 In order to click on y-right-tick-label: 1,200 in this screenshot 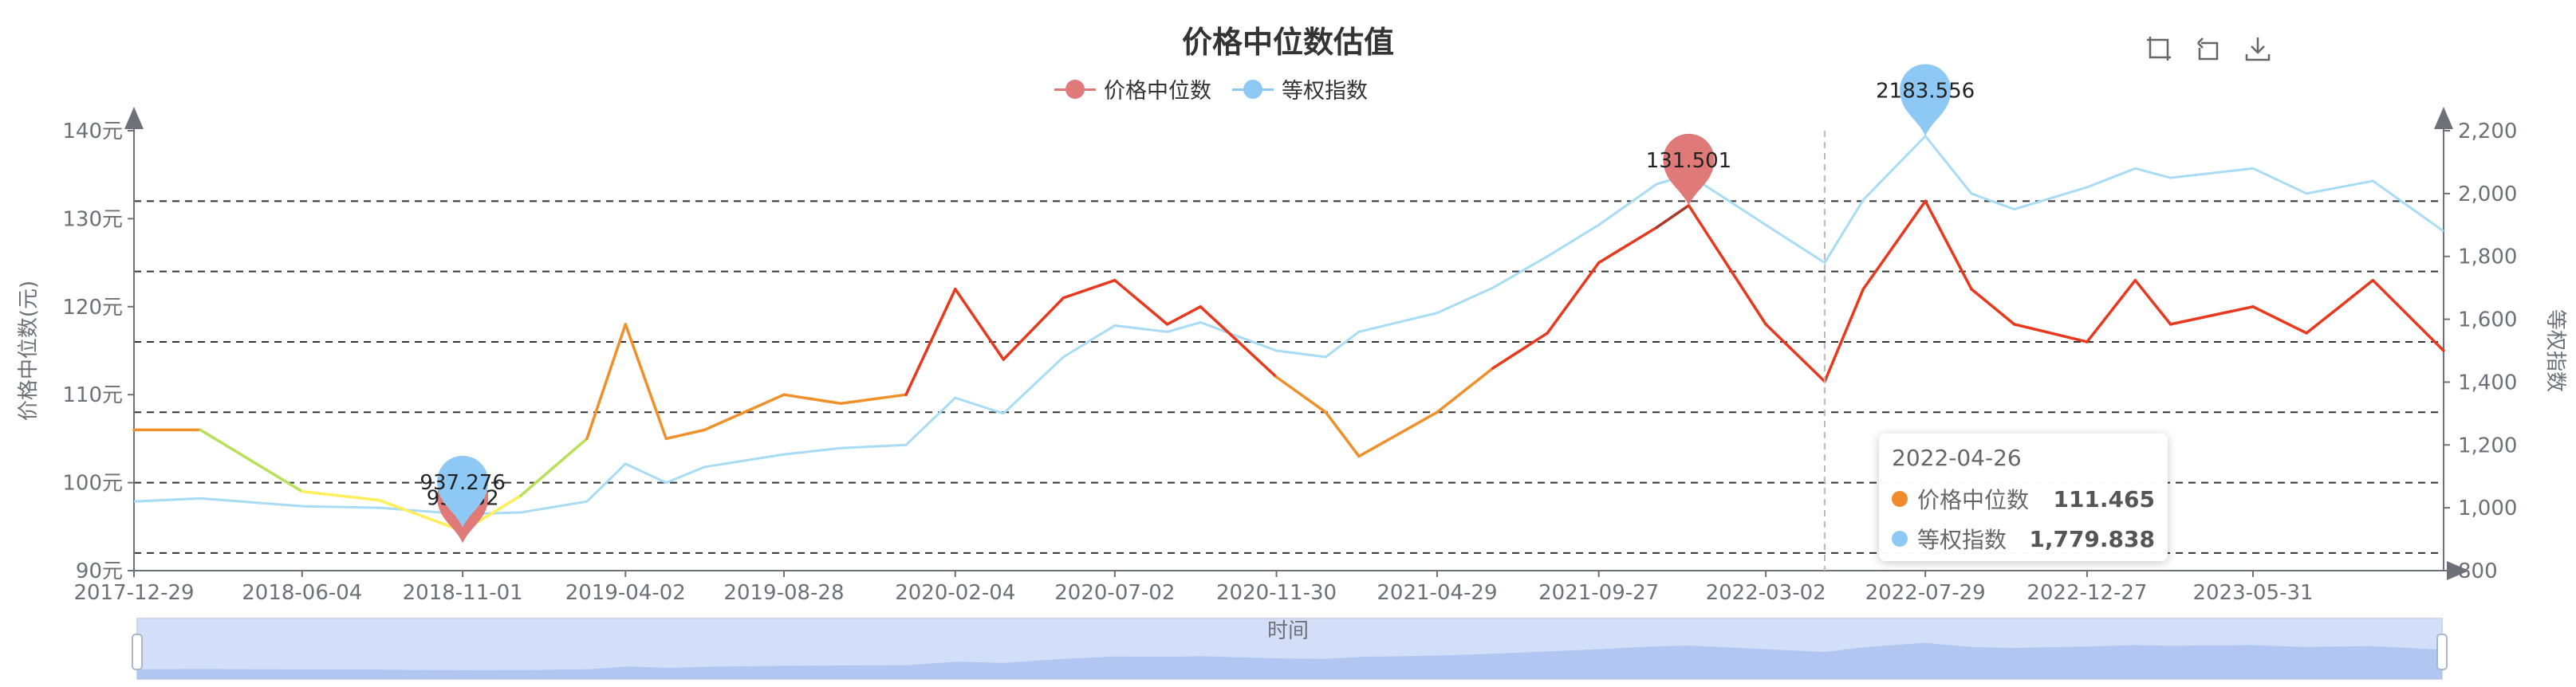, I will do `click(2487, 445)`.